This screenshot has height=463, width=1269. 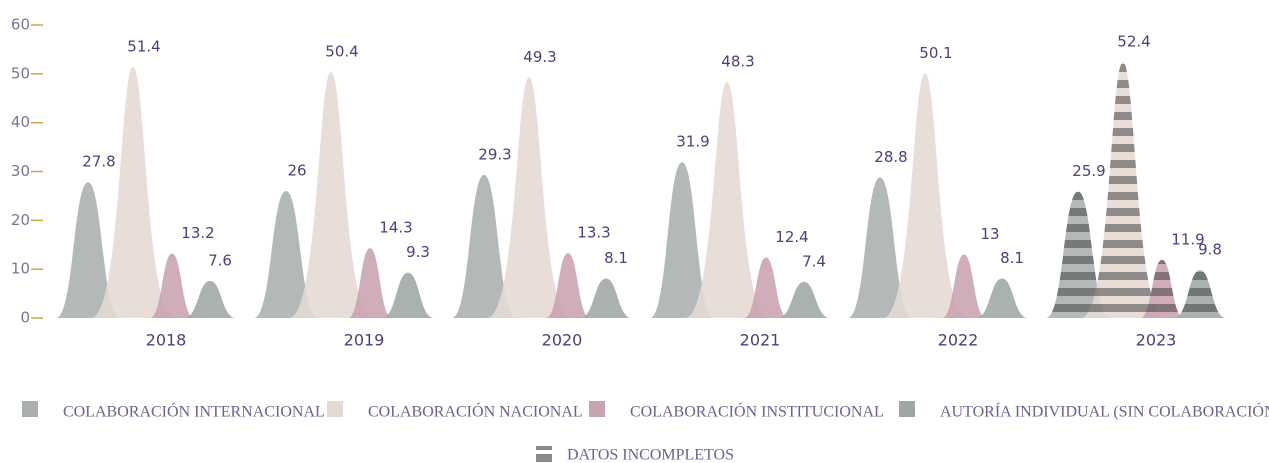 I want to click on y-tick-label: 60, so click(x=20, y=25).